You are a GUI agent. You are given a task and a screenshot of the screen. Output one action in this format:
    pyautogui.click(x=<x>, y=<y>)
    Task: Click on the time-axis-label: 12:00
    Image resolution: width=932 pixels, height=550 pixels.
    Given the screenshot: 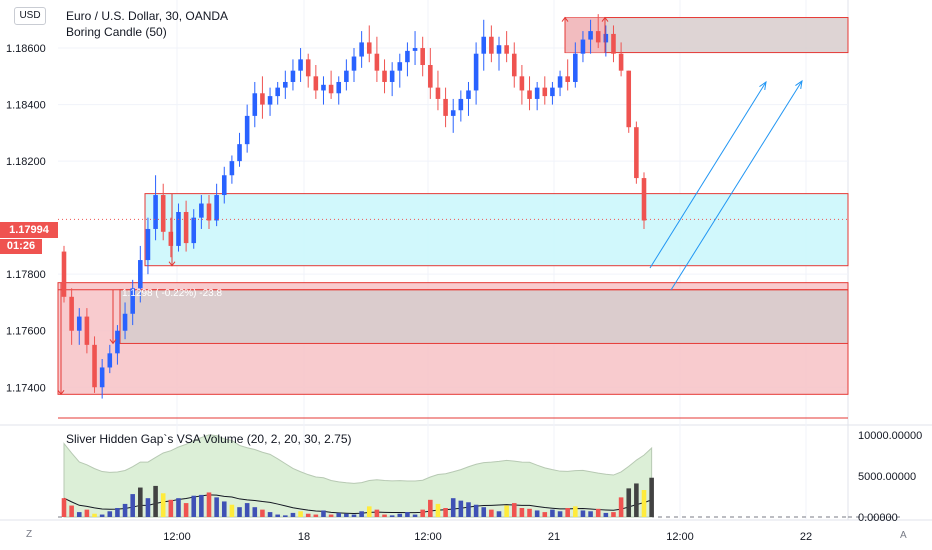 What is the action you would take?
    pyautogui.click(x=428, y=537)
    